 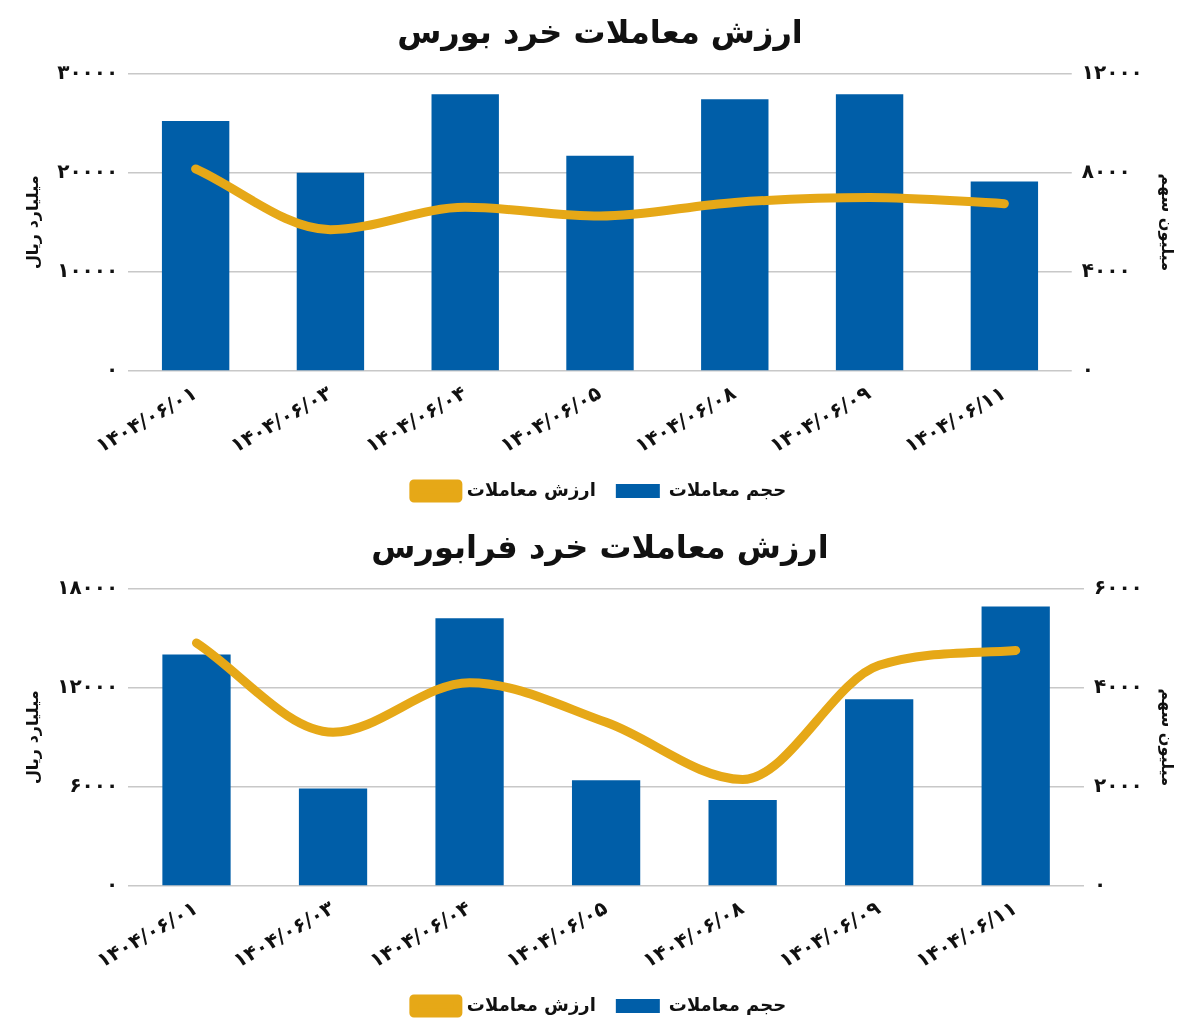 I want to click on y-tick-label: ۱۸۰۰۰, so click(x=88, y=586).